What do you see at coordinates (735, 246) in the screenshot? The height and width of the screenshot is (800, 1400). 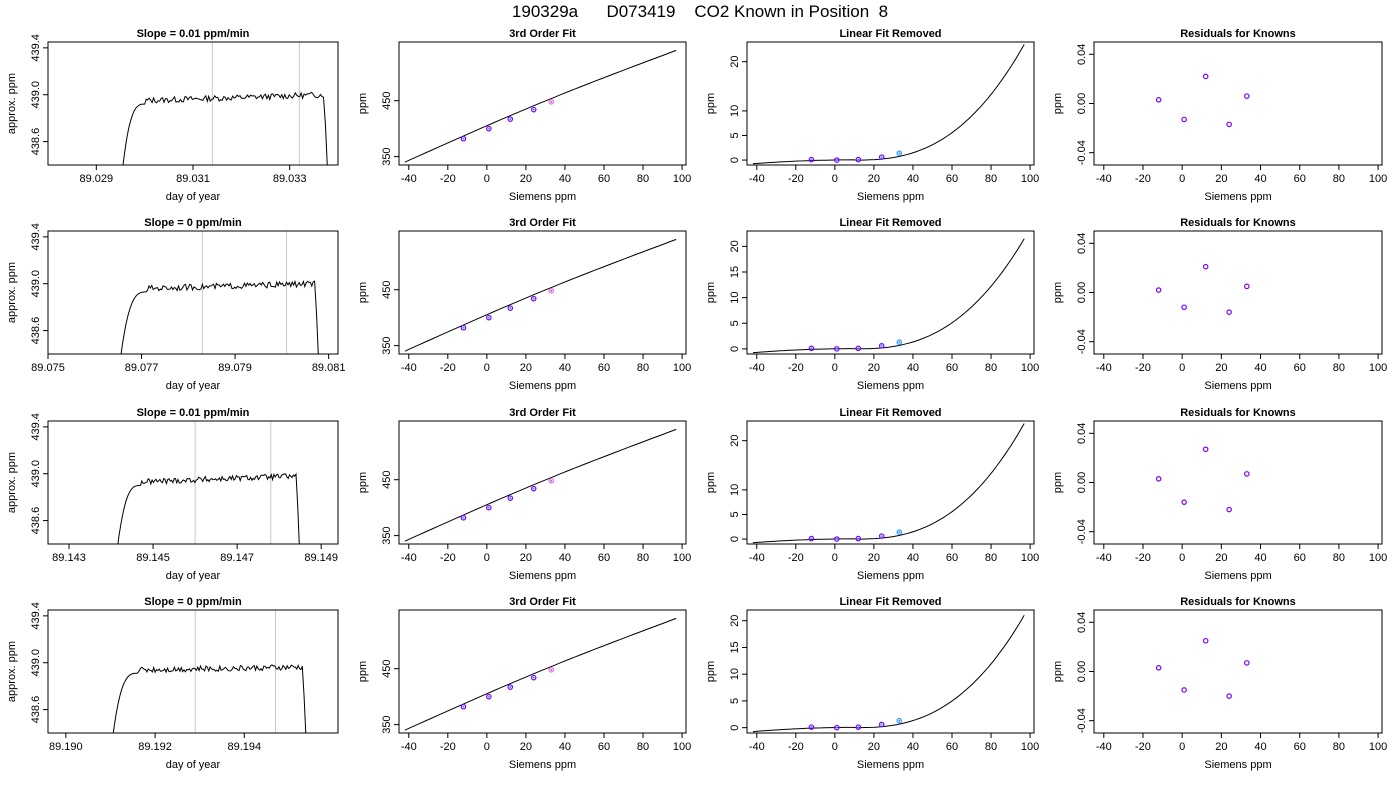 I see `y-tick-label: 20` at bounding box center [735, 246].